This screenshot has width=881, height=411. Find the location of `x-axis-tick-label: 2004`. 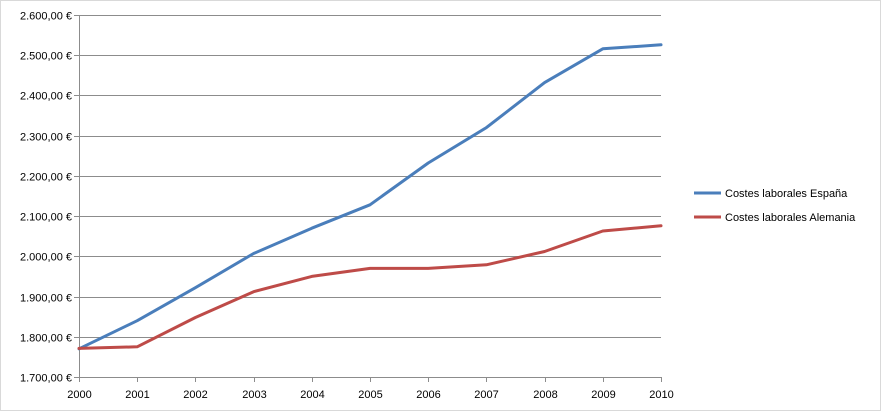

x-axis-tick-label: 2004 is located at coordinates (312, 395).